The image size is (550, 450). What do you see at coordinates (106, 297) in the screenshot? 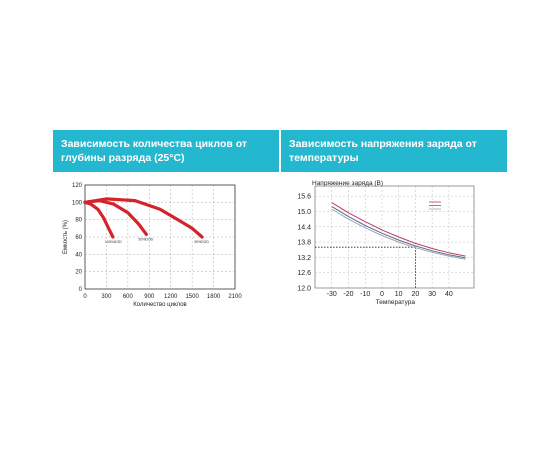
I see `x-tick-label: 300` at bounding box center [106, 297].